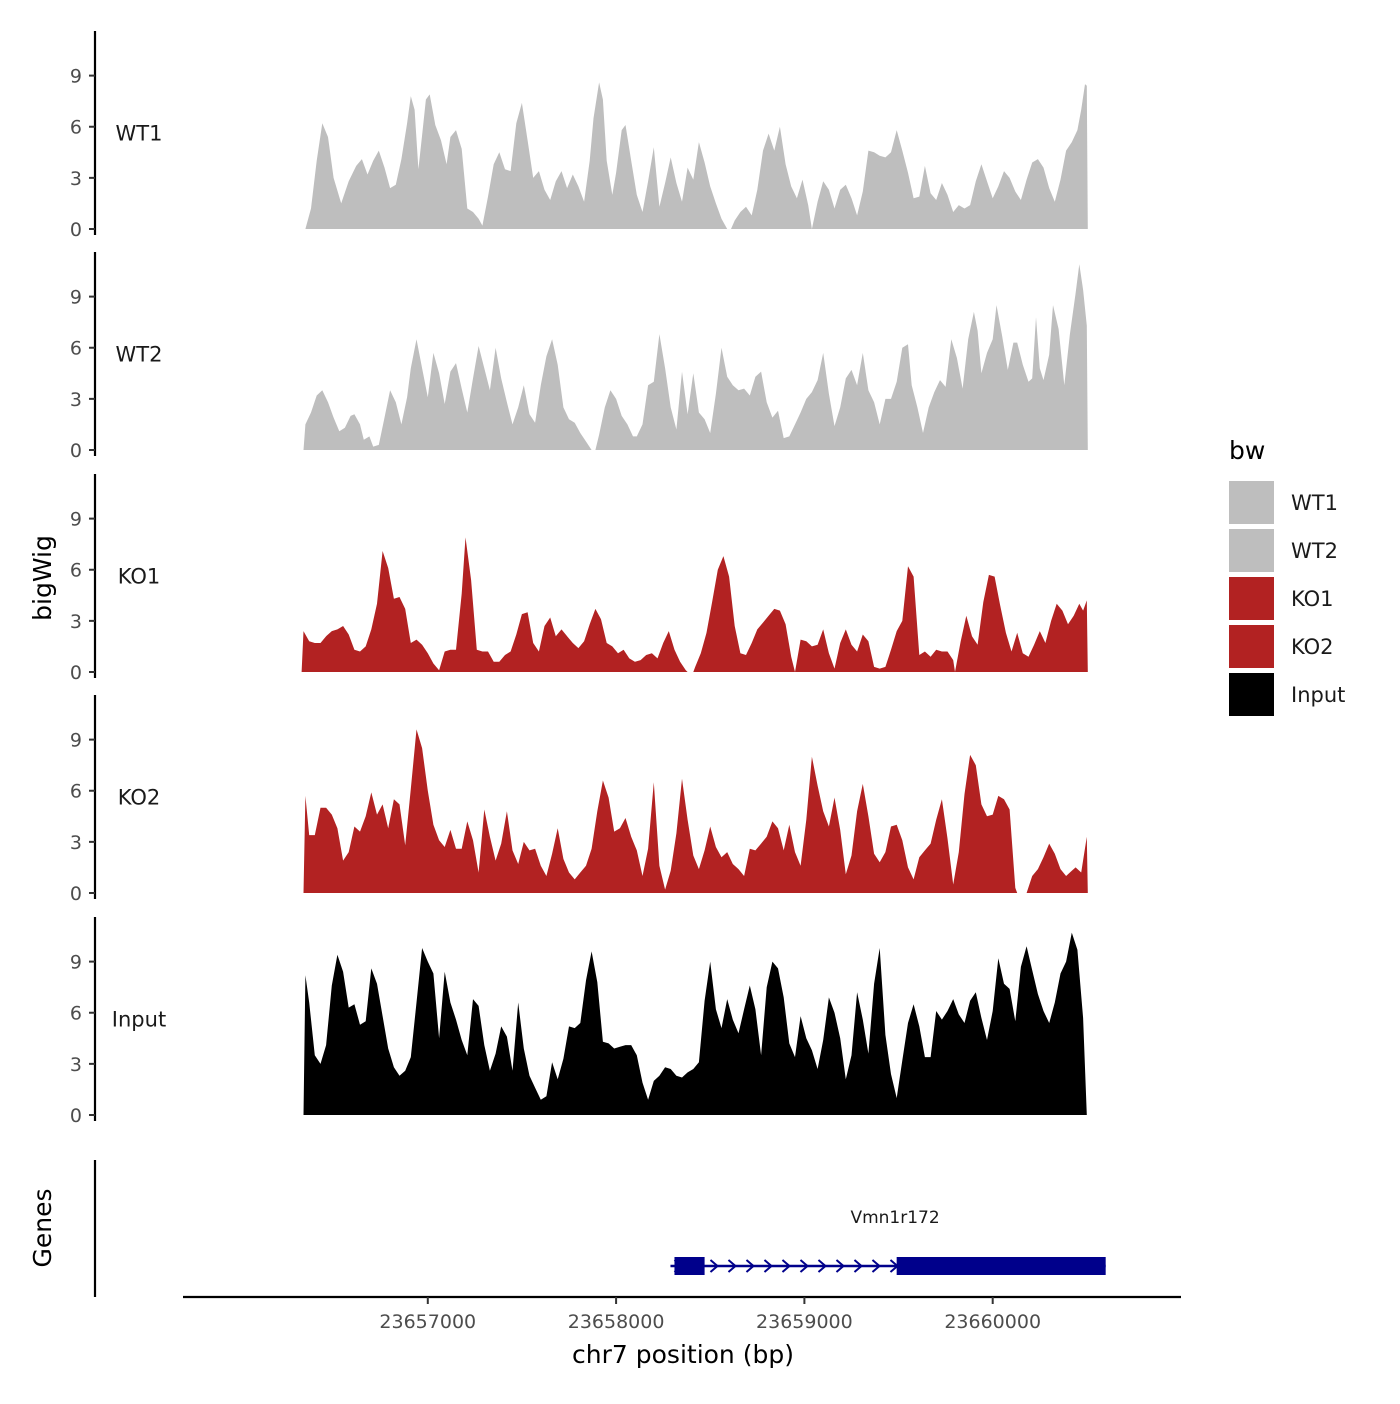 This screenshot has height=1404, width=1400. I want to click on legend-swatch-input, so click(1251, 694).